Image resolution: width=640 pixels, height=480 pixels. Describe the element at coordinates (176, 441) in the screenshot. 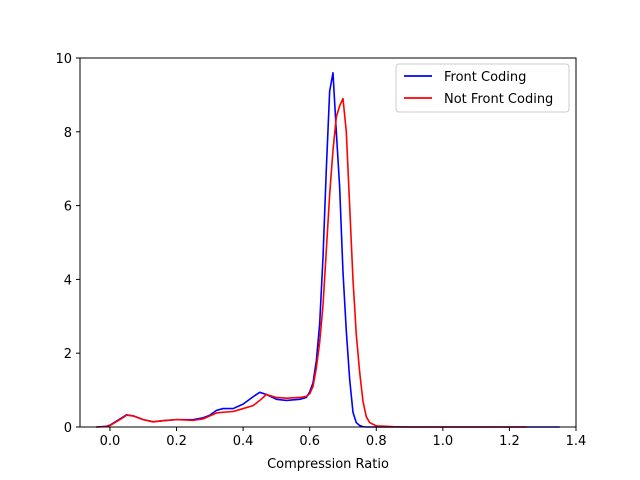

I see `x-tick-label: 0.2` at that location.